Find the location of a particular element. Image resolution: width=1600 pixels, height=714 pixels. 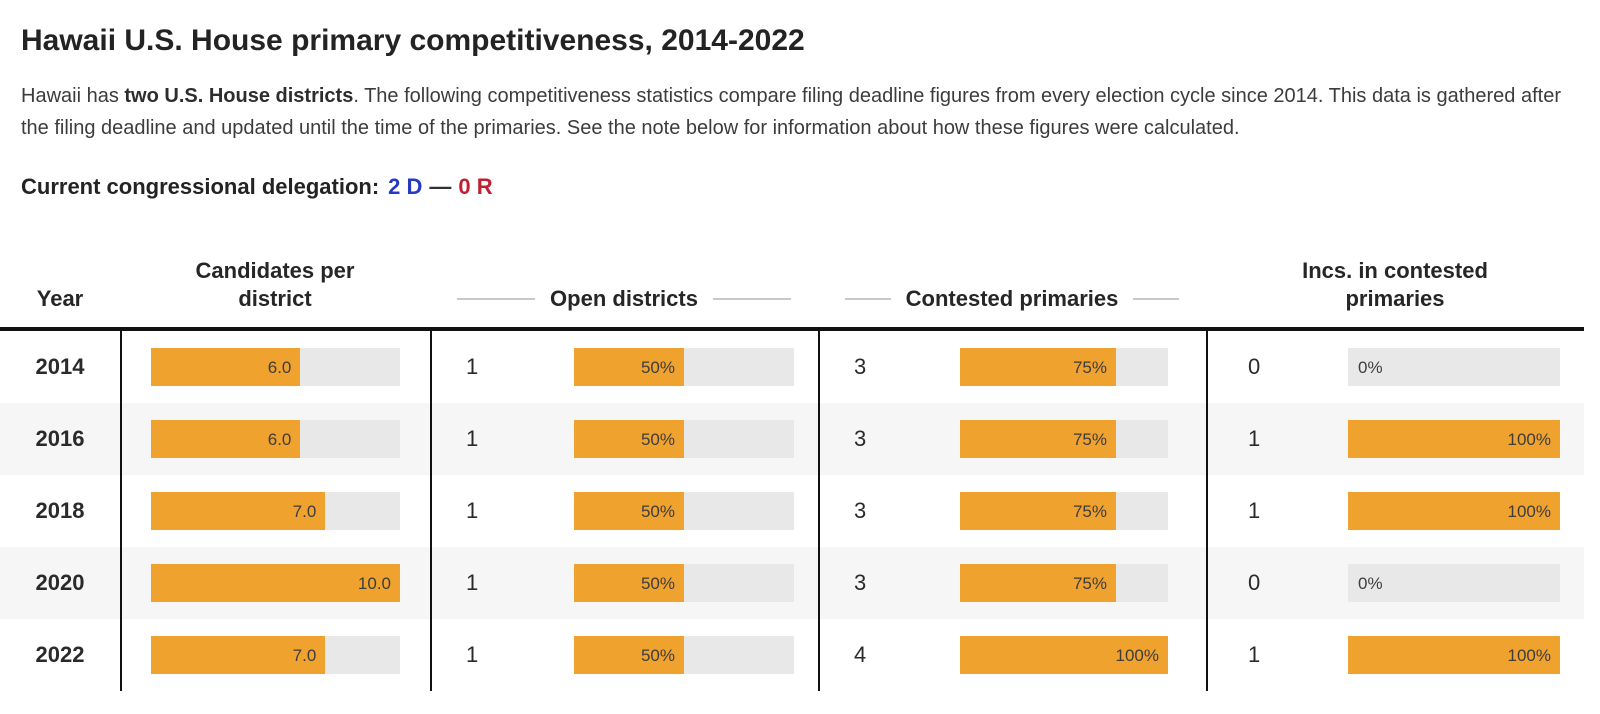

candidates-cell: 10.0 is located at coordinates (275, 583).